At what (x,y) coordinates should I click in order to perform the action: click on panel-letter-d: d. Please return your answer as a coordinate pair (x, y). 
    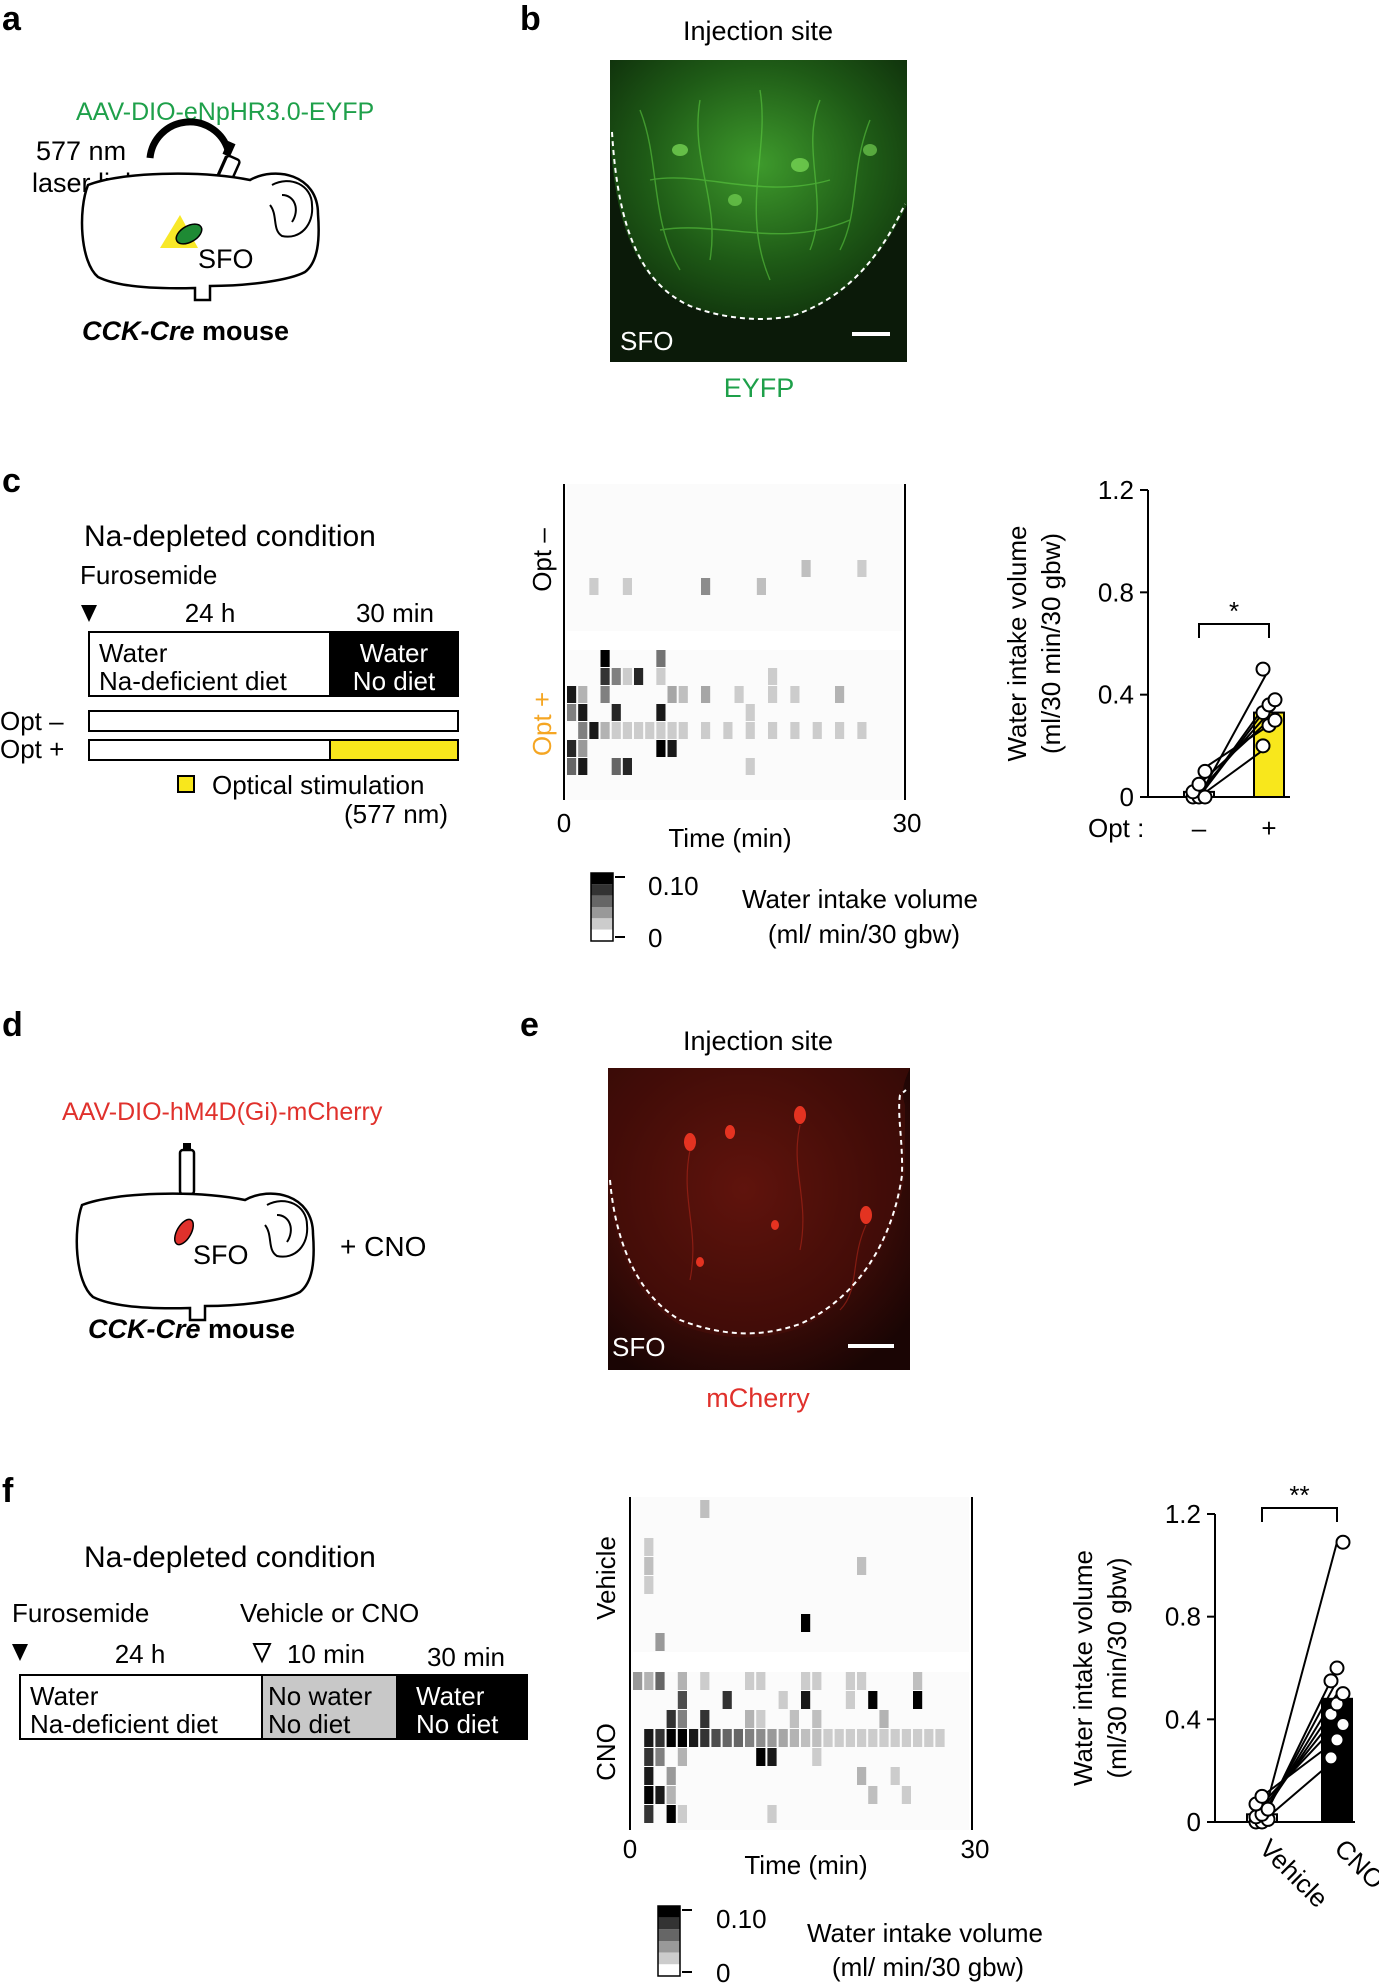
    Looking at the image, I should click on (12, 1025).